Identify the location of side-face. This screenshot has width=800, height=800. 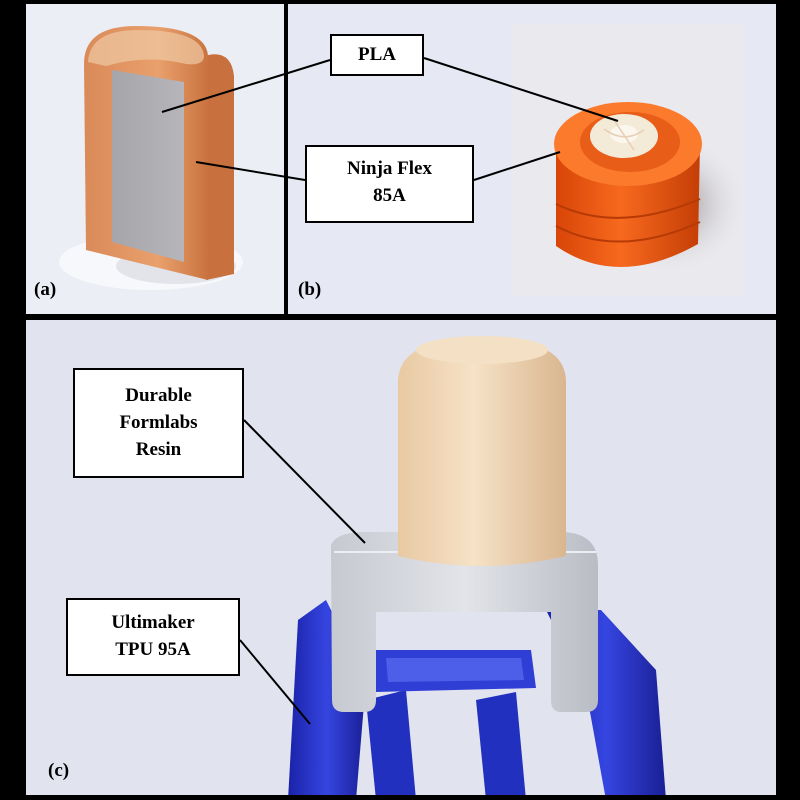
(219, 167).